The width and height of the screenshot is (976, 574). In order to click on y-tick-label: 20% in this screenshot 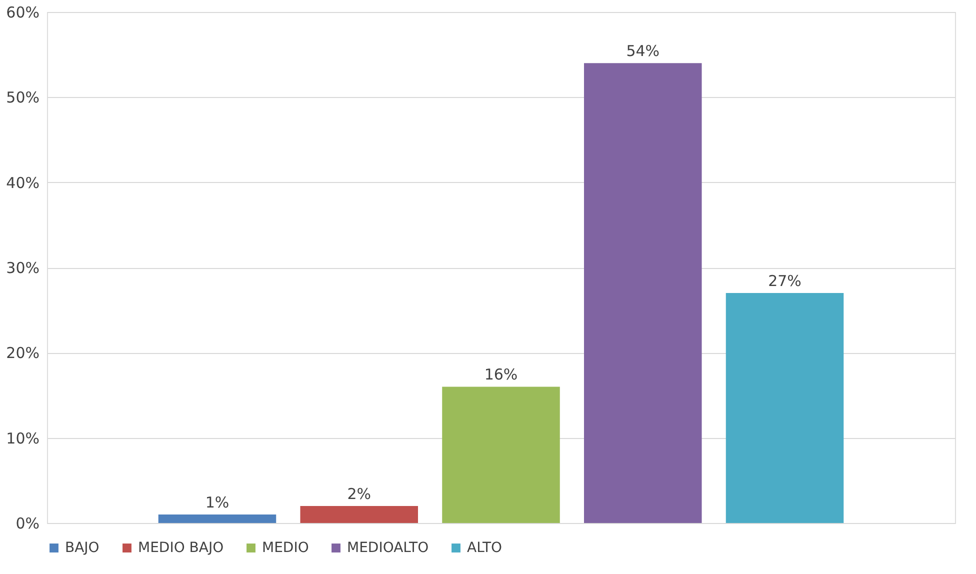, I will do `click(23, 353)`.